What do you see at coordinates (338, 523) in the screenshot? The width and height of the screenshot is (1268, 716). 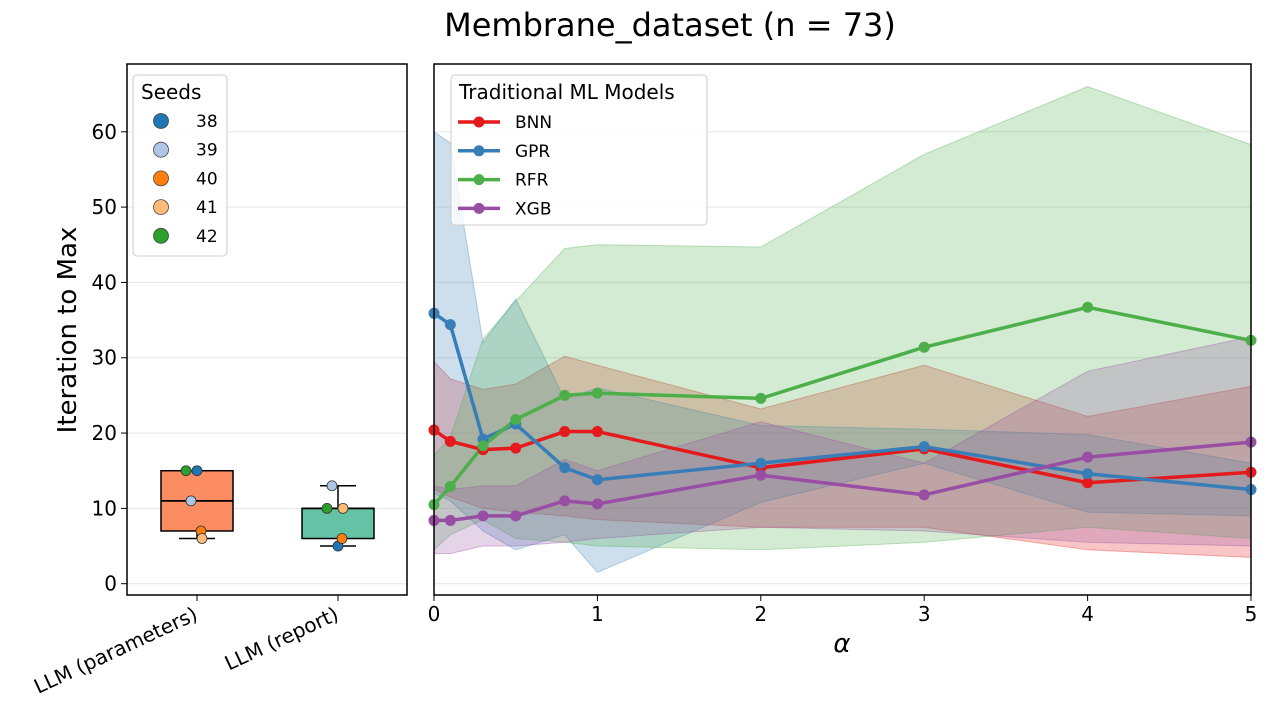 I see `box` at bounding box center [338, 523].